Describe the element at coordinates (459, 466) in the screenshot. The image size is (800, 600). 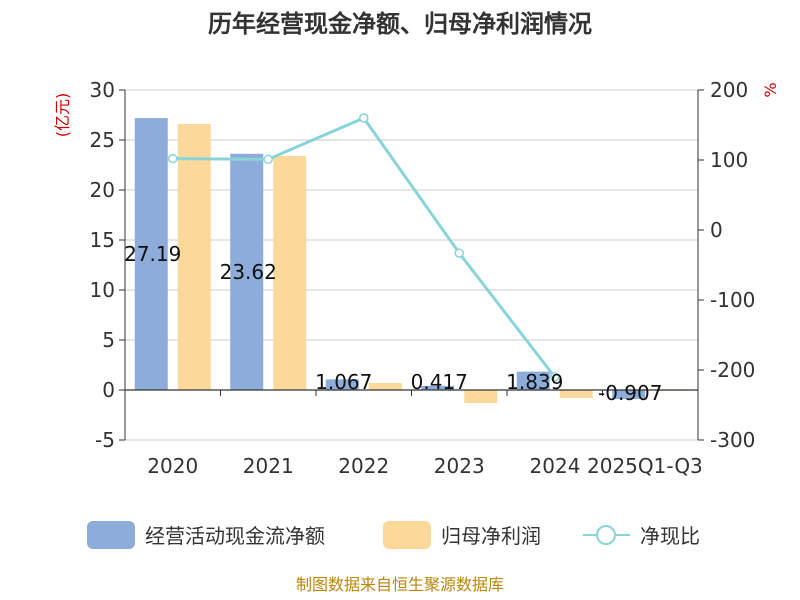
I see `x-tick-label: 2023` at that location.